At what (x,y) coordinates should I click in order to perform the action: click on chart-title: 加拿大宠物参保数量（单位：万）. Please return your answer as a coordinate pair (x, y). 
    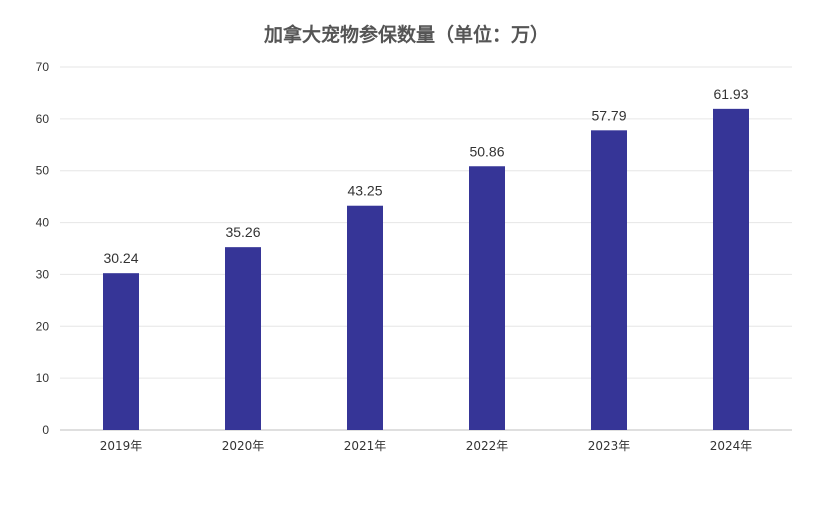
    Looking at the image, I should click on (406, 35).